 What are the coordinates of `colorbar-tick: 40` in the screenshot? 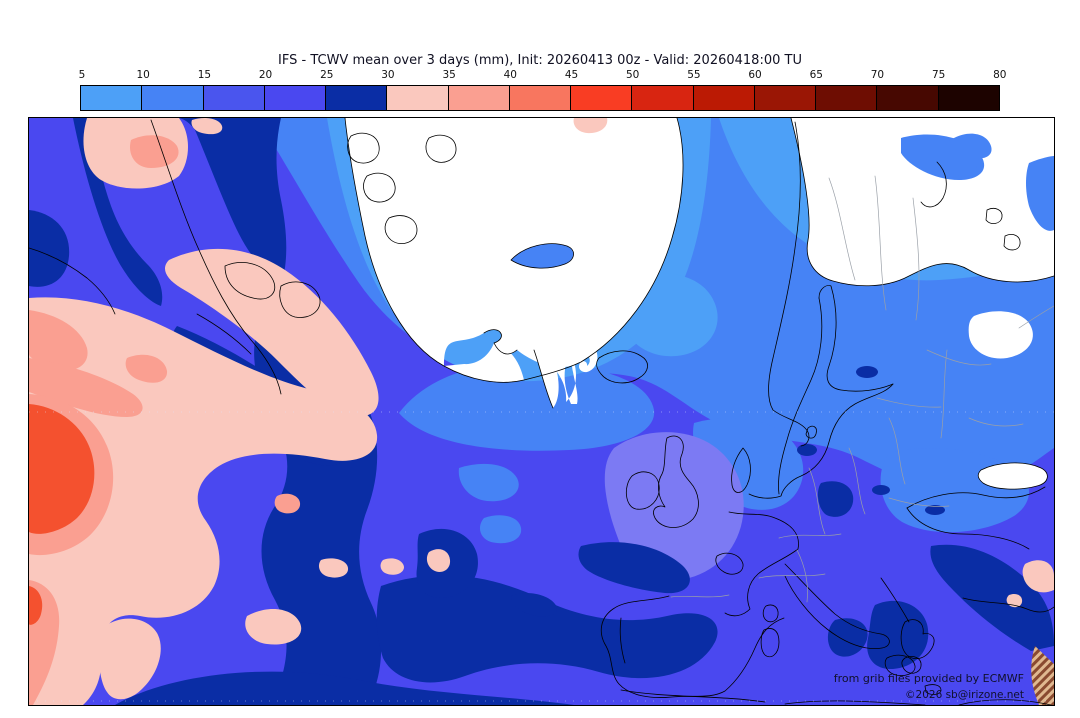 It's located at (510, 75).